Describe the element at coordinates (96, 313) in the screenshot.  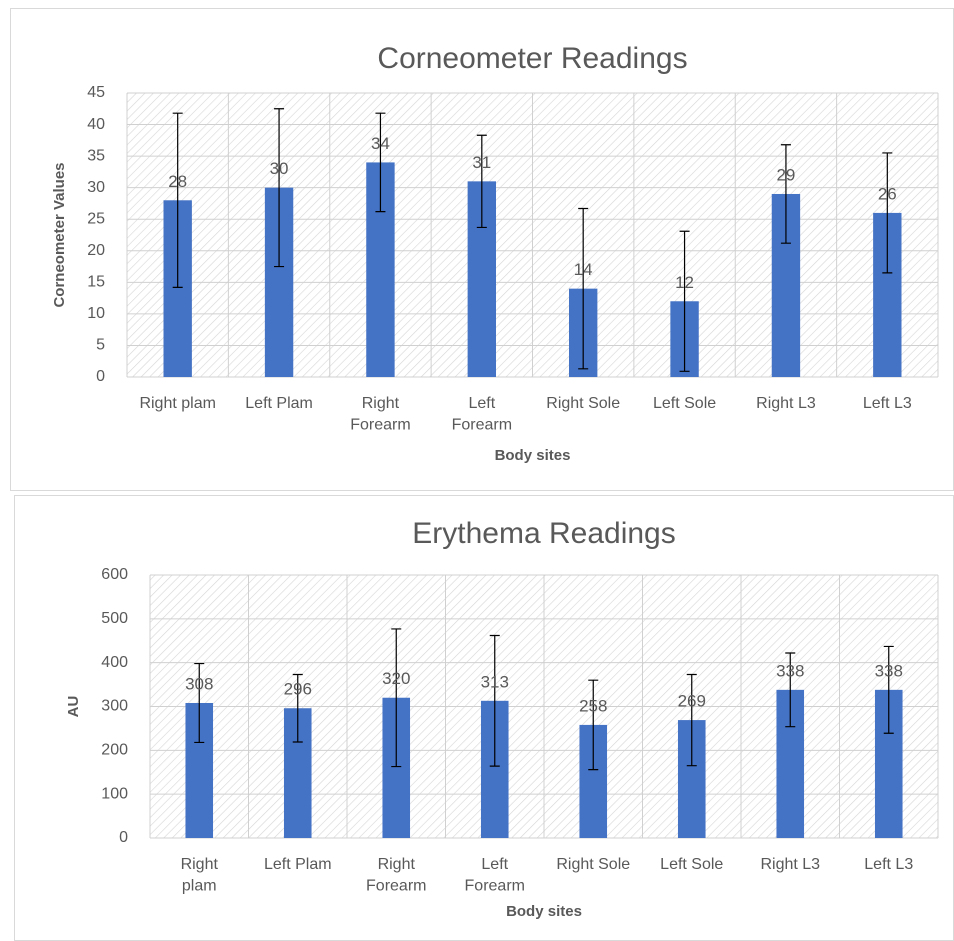
I see `y-tick-label: 10` at that location.